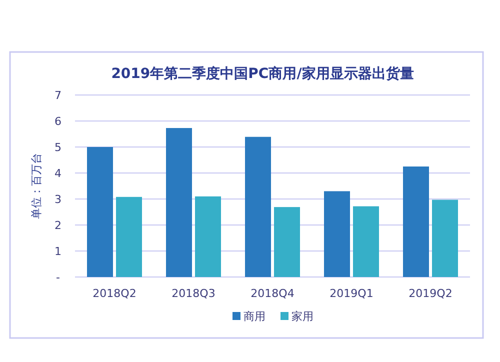 This screenshot has height=362, width=500. What do you see at coordinates (430, 293) in the screenshot?
I see `x-tick-label: 2019Q2` at bounding box center [430, 293].